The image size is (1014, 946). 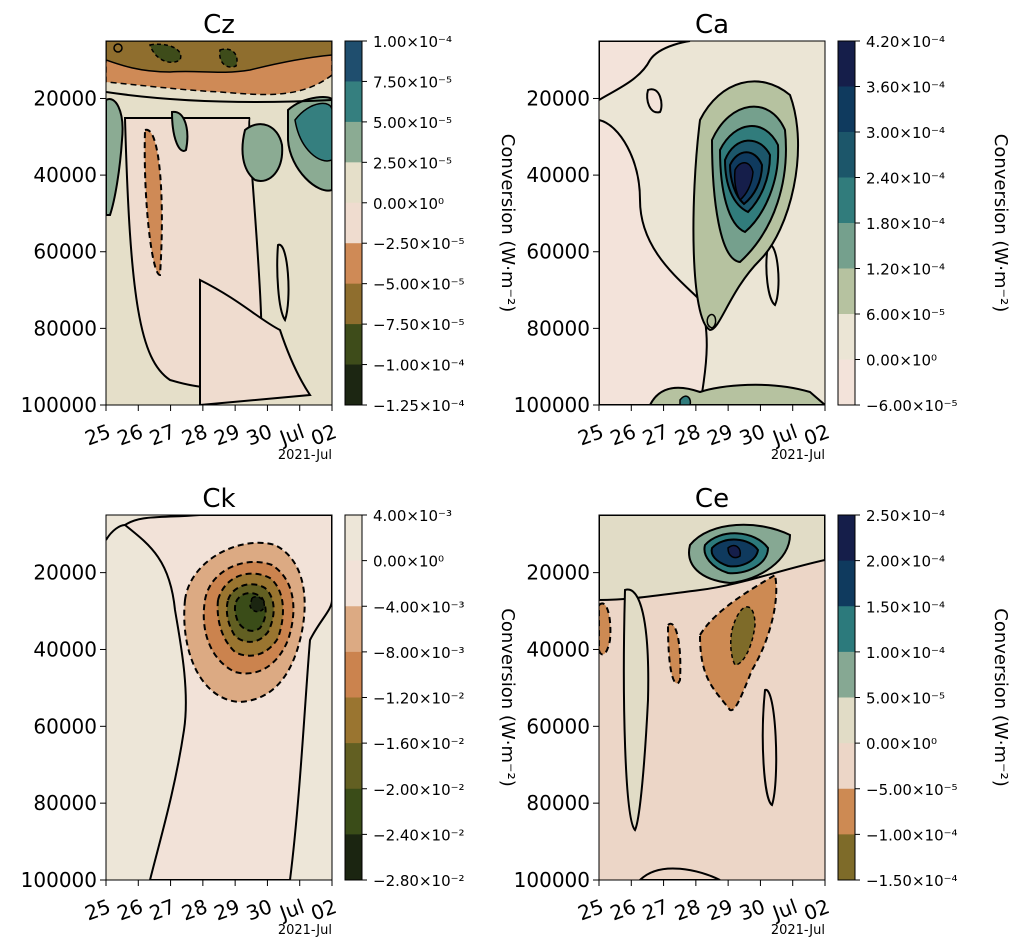 What do you see at coordinates (219, 697) in the screenshot?
I see `ck-field` at bounding box center [219, 697].